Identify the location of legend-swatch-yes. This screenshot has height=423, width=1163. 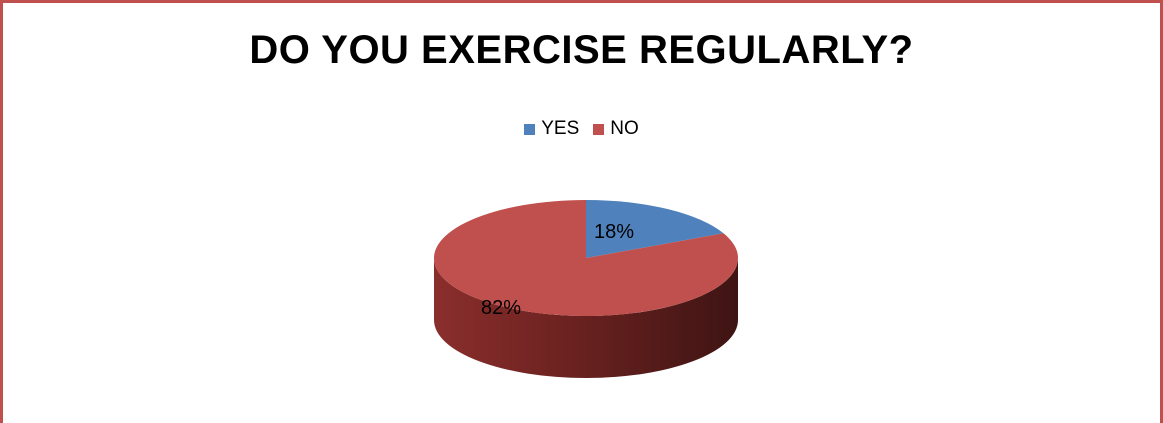
(530, 129).